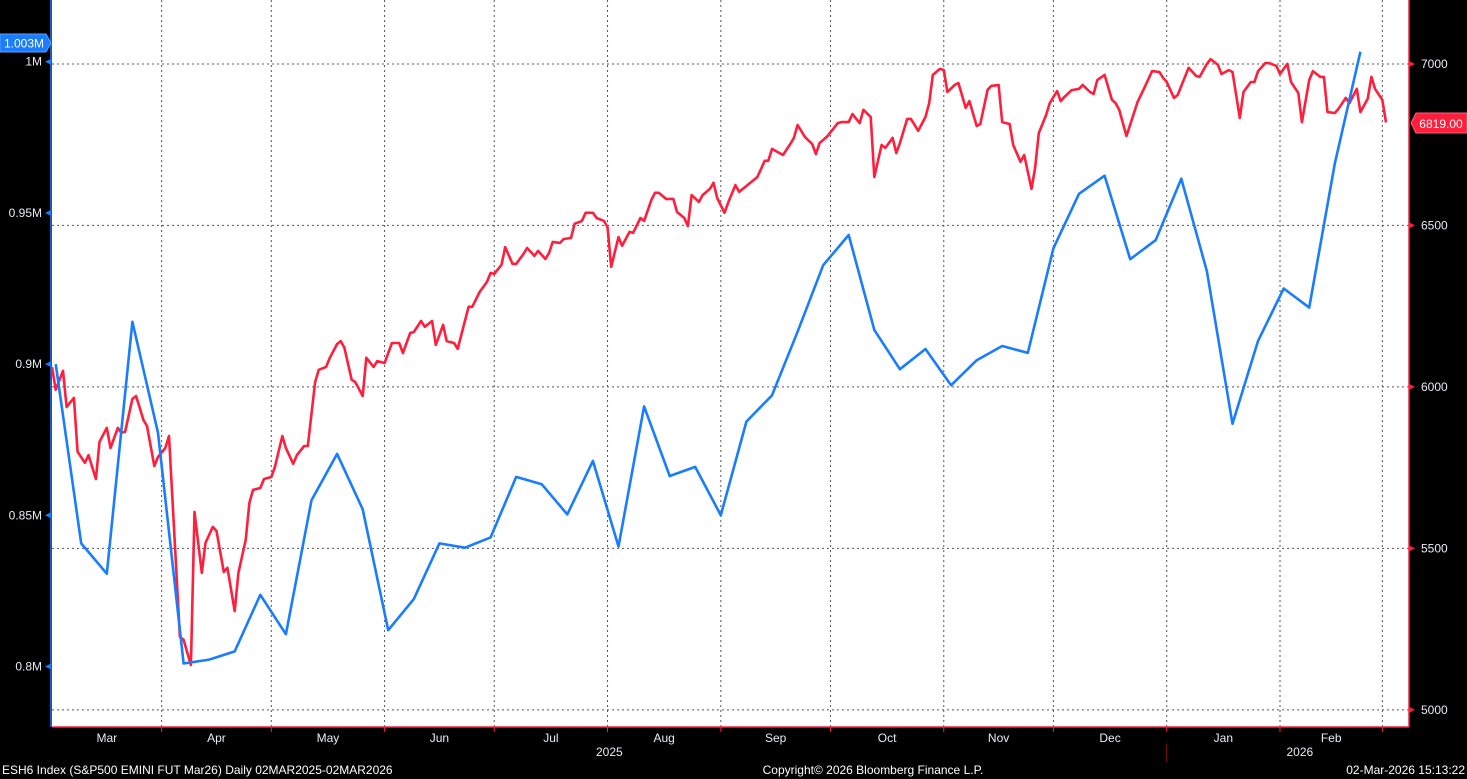  Describe the element at coordinates (33, 62) in the screenshot. I see `left-tick-label: 1M` at that location.